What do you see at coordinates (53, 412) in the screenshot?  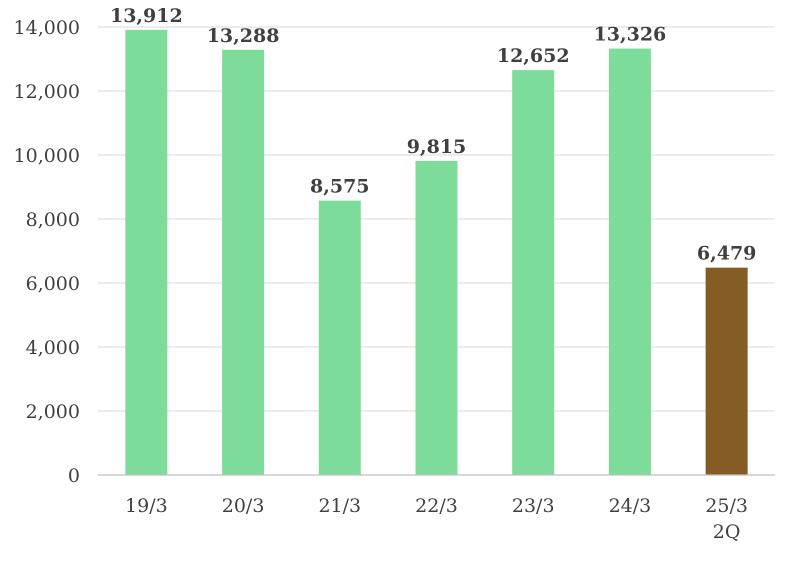 I see `y-tick-label: 2,000` at bounding box center [53, 412].